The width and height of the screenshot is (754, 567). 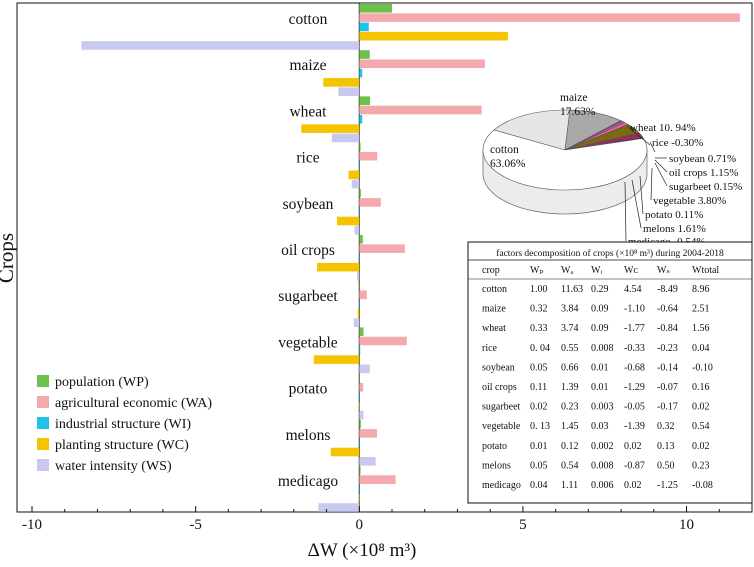 What do you see at coordinates (539, 328) in the screenshot?
I see `table-cell: 0.33` at bounding box center [539, 328].